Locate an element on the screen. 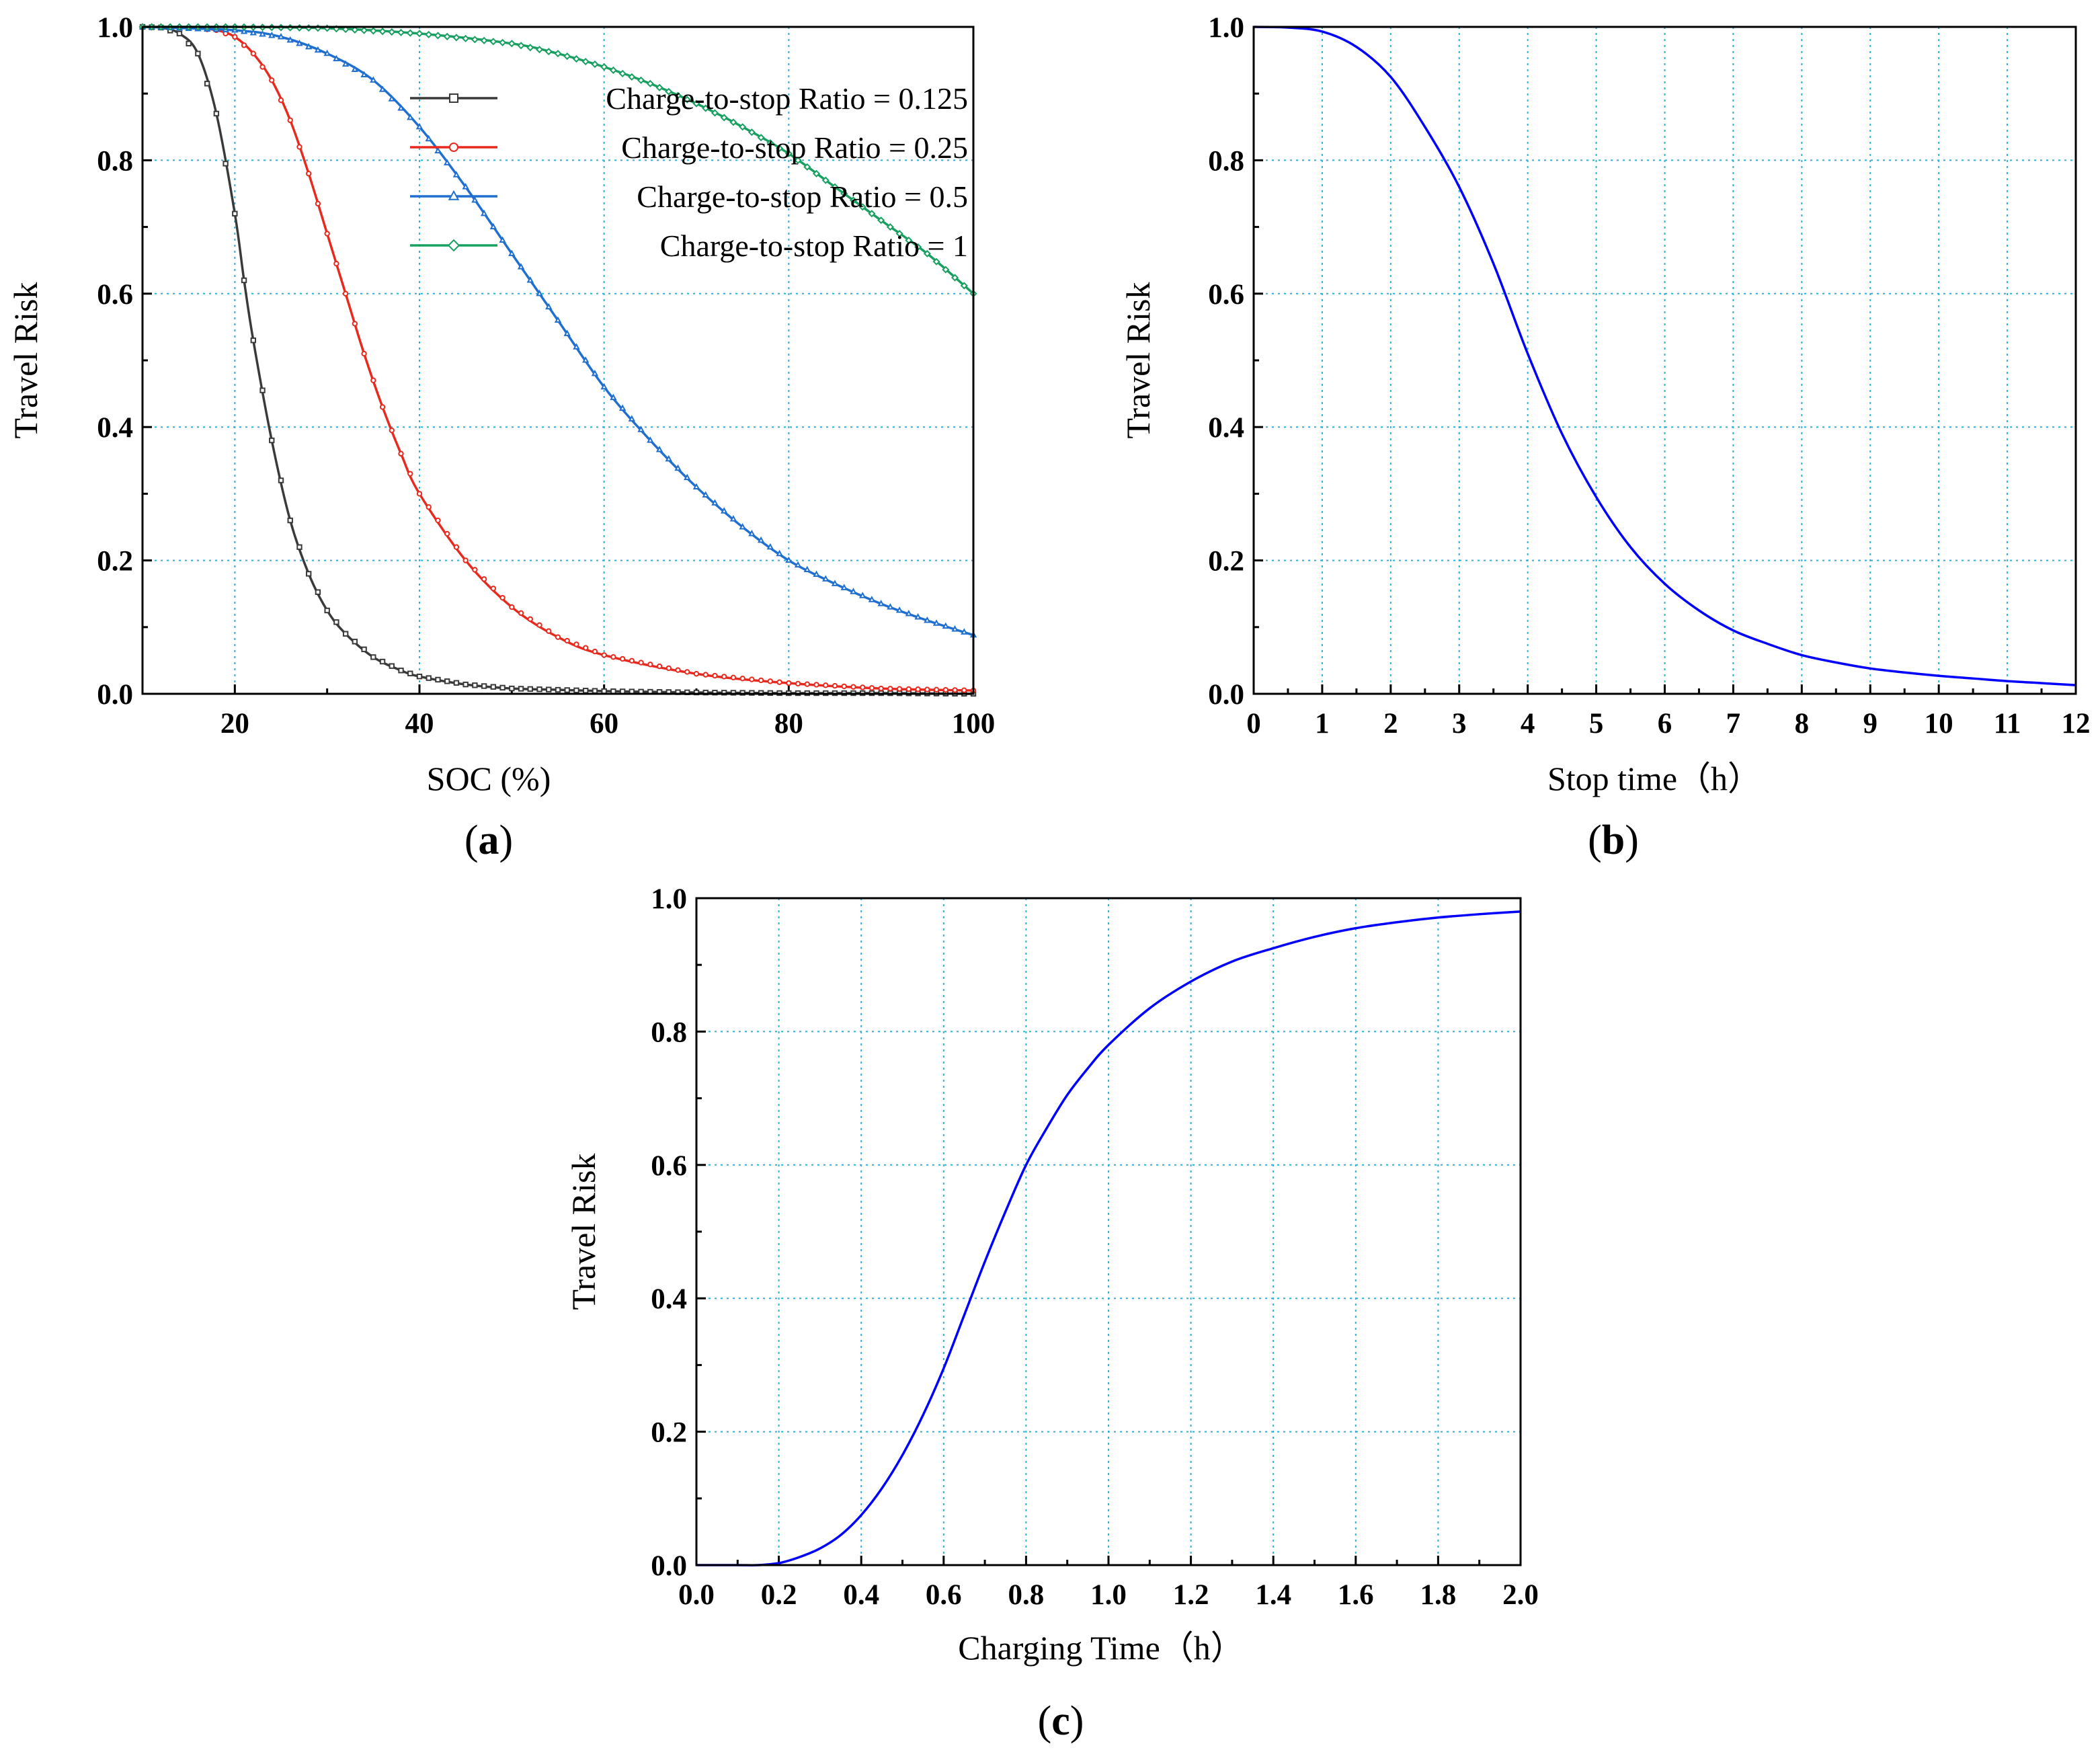 Image resolution: width=2100 pixels, height=1752 pixels. x-tick-label: 7 is located at coordinates (1733, 724).